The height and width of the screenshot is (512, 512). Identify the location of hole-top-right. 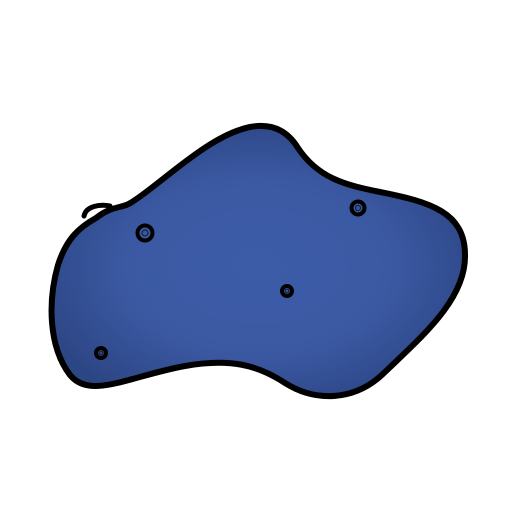
(358, 208).